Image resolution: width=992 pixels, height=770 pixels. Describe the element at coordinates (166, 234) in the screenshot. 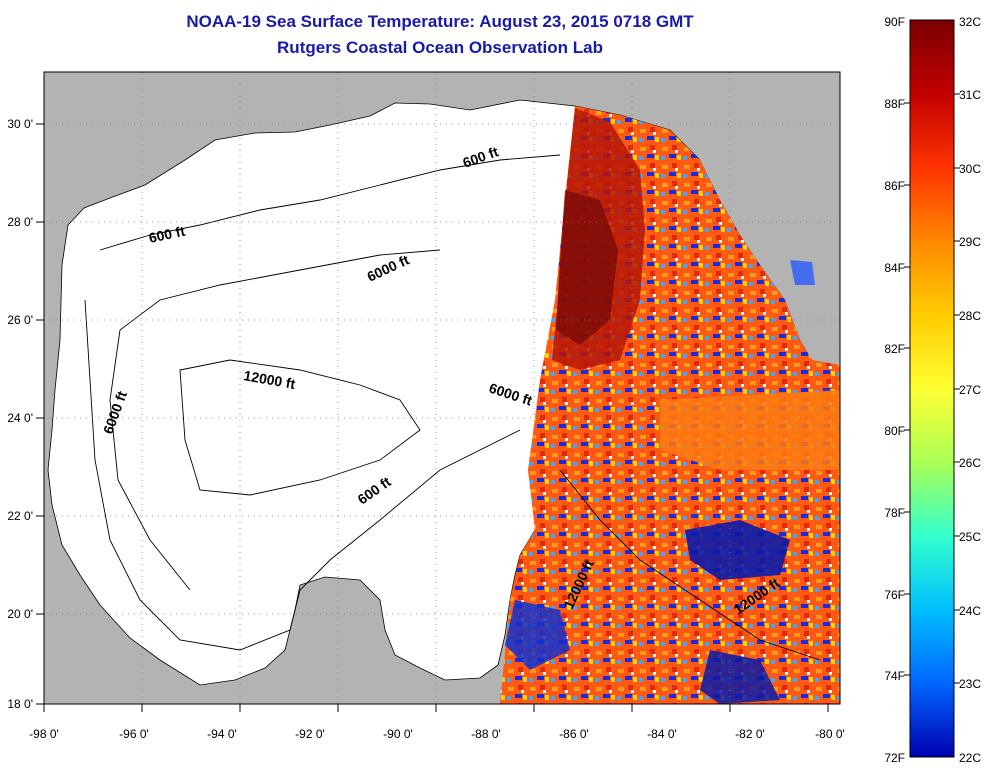

I see `contour-label: 600 ft` at that location.